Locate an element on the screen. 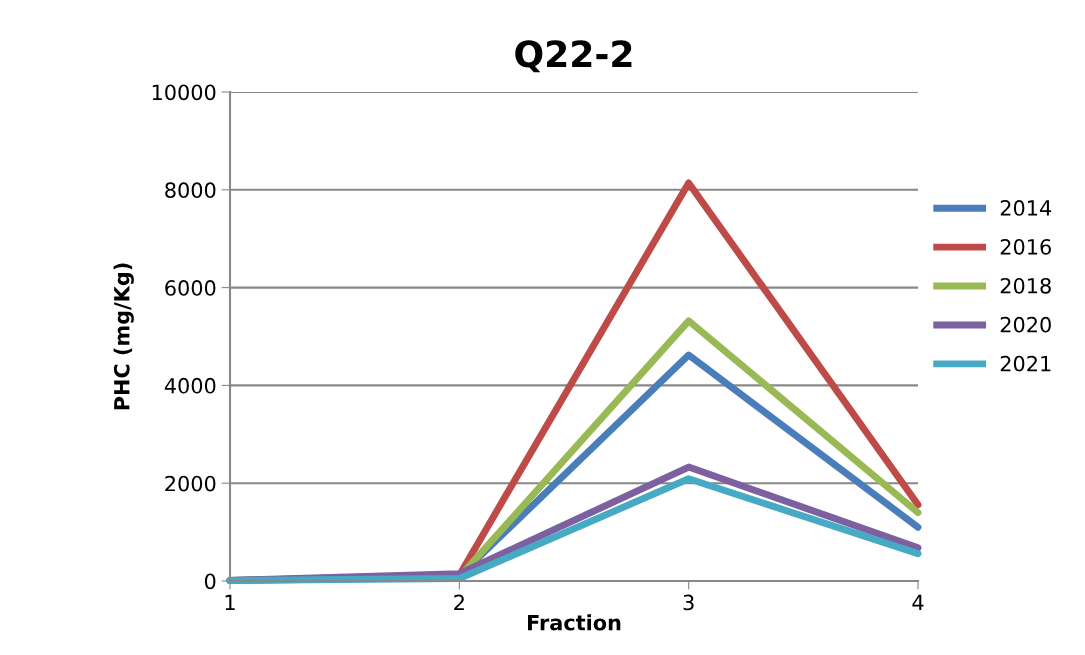 Image resolution: width=1085 pixels, height=655 pixels. x-axis-title: Fraction is located at coordinates (574, 622).